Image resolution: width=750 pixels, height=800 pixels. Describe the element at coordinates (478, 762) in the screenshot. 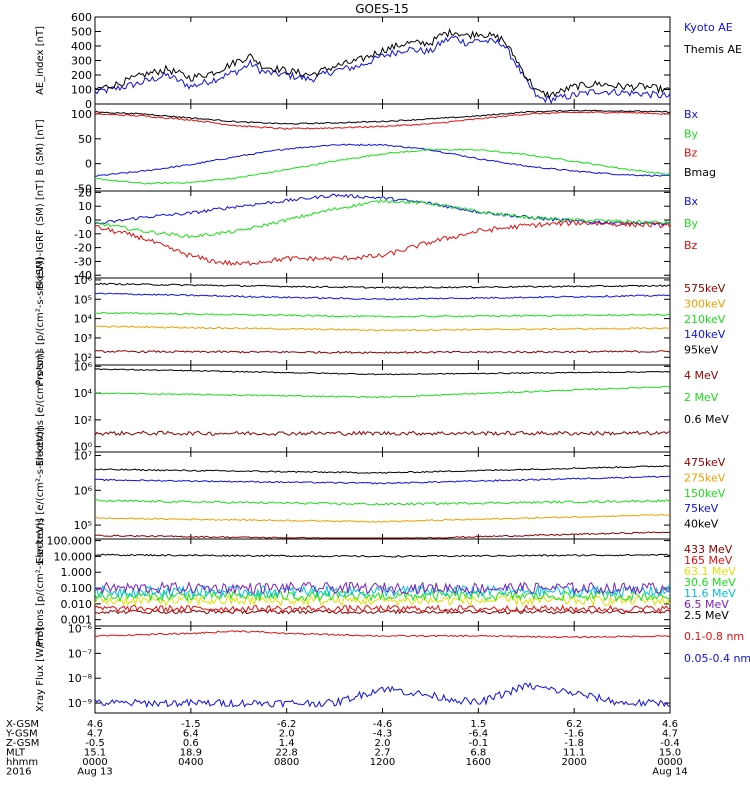

I see `axis-row-value: 1600` at that location.